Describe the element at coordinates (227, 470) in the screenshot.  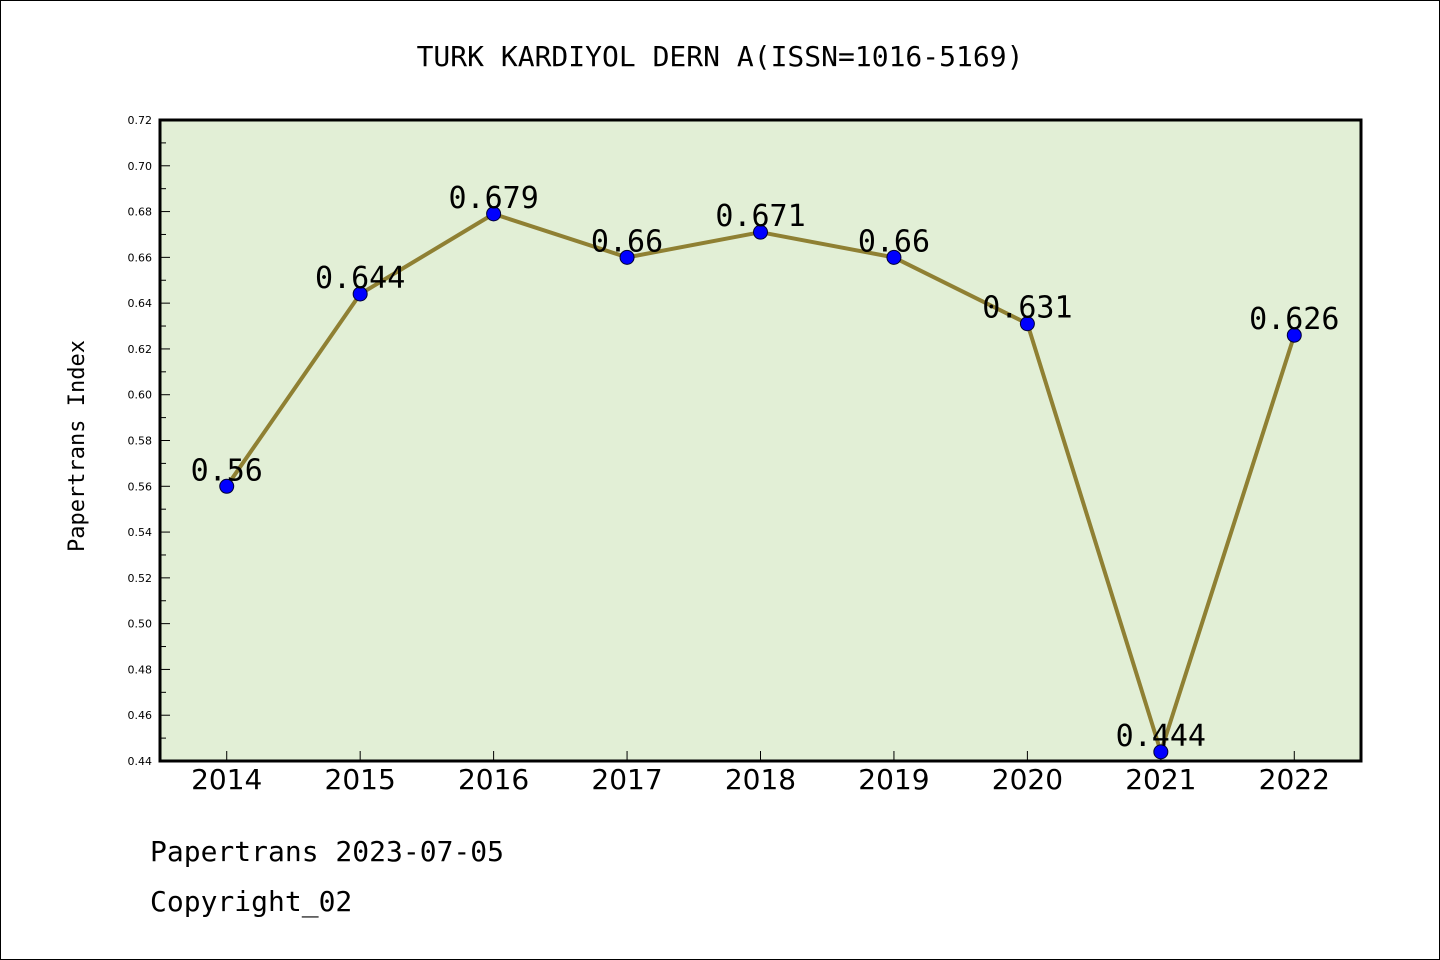
I see `data-label: 0.56` at that location.